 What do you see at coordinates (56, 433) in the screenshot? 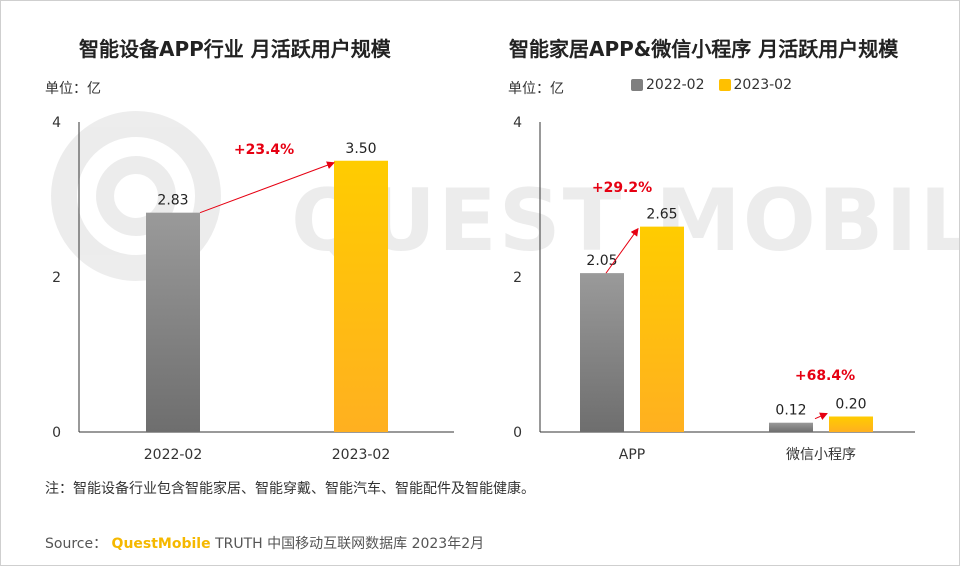
I see `chart1-y-tick-0: 0` at bounding box center [56, 433].